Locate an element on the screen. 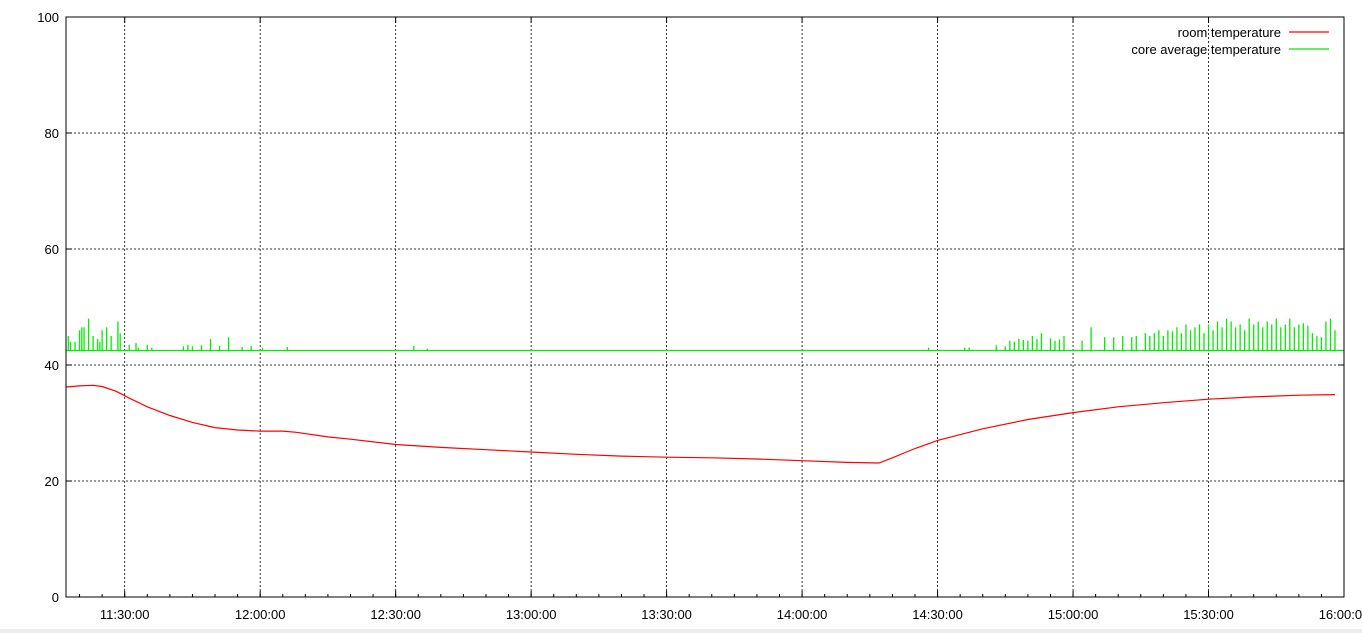 This screenshot has width=1362, height=633. y-tick-label: 40 is located at coordinates (52, 365).